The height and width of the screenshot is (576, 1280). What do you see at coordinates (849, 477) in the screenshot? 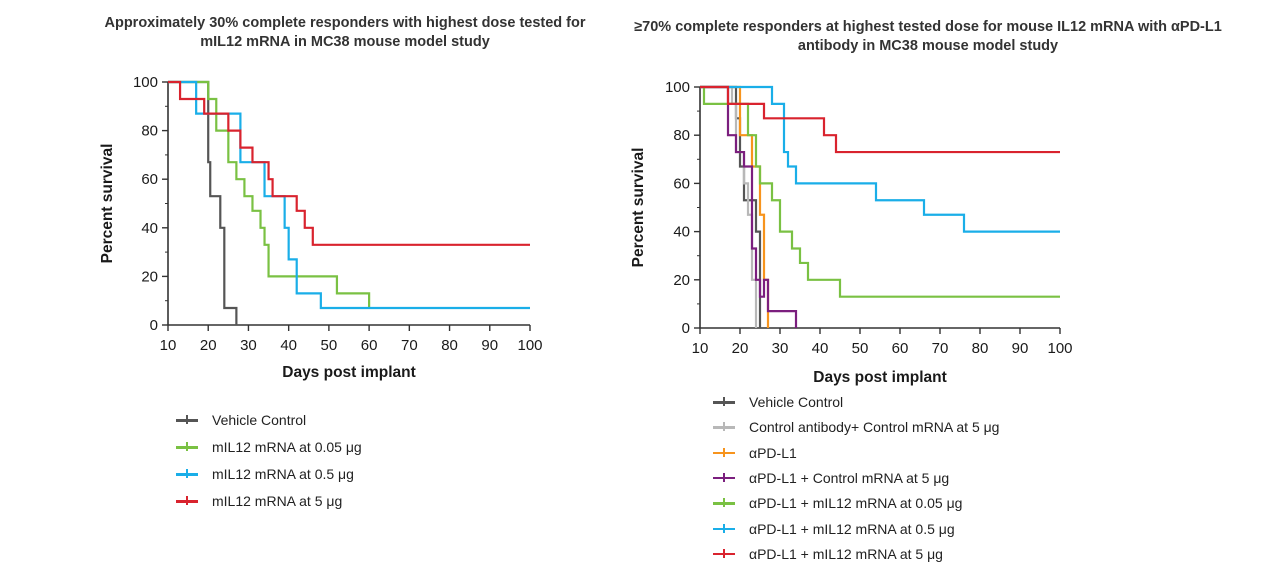
I see `legend-label: αPD-L1 + Control mRNA at 5 μg` at bounding box center [849, 477].